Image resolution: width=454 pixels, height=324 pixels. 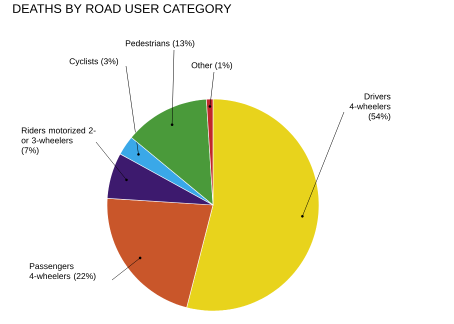 I want to click on data-label: (22%), so click(x=85, y=276).